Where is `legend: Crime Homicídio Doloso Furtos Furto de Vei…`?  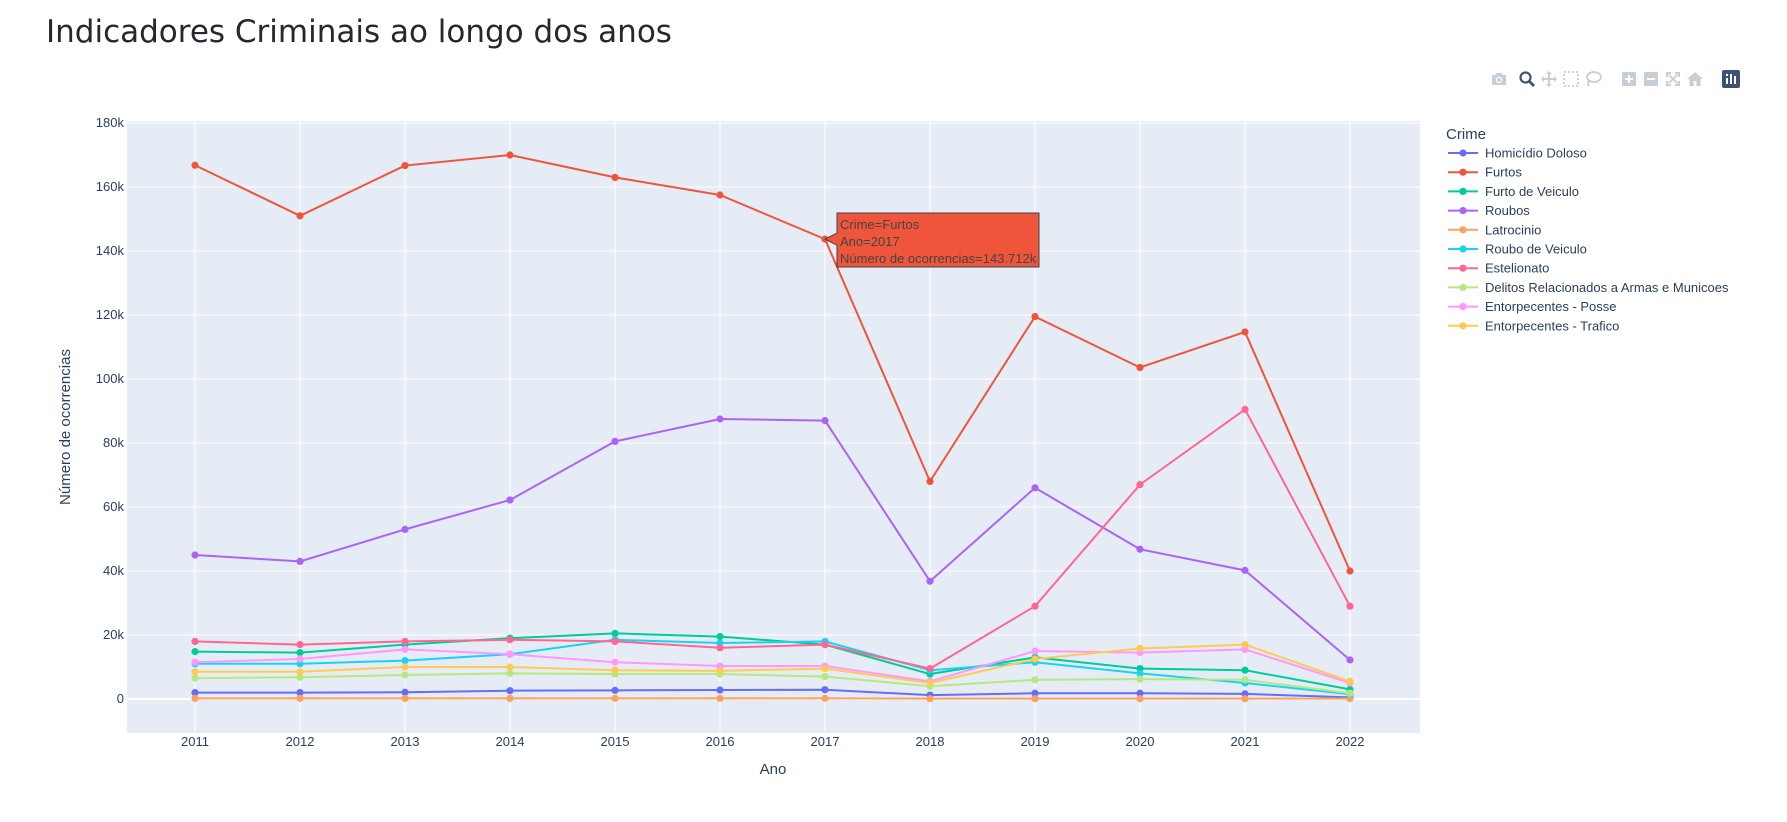
legend: Crime Homicídio Doloso Furtos Furto de Vei… is located at coordinates (1587, 229).